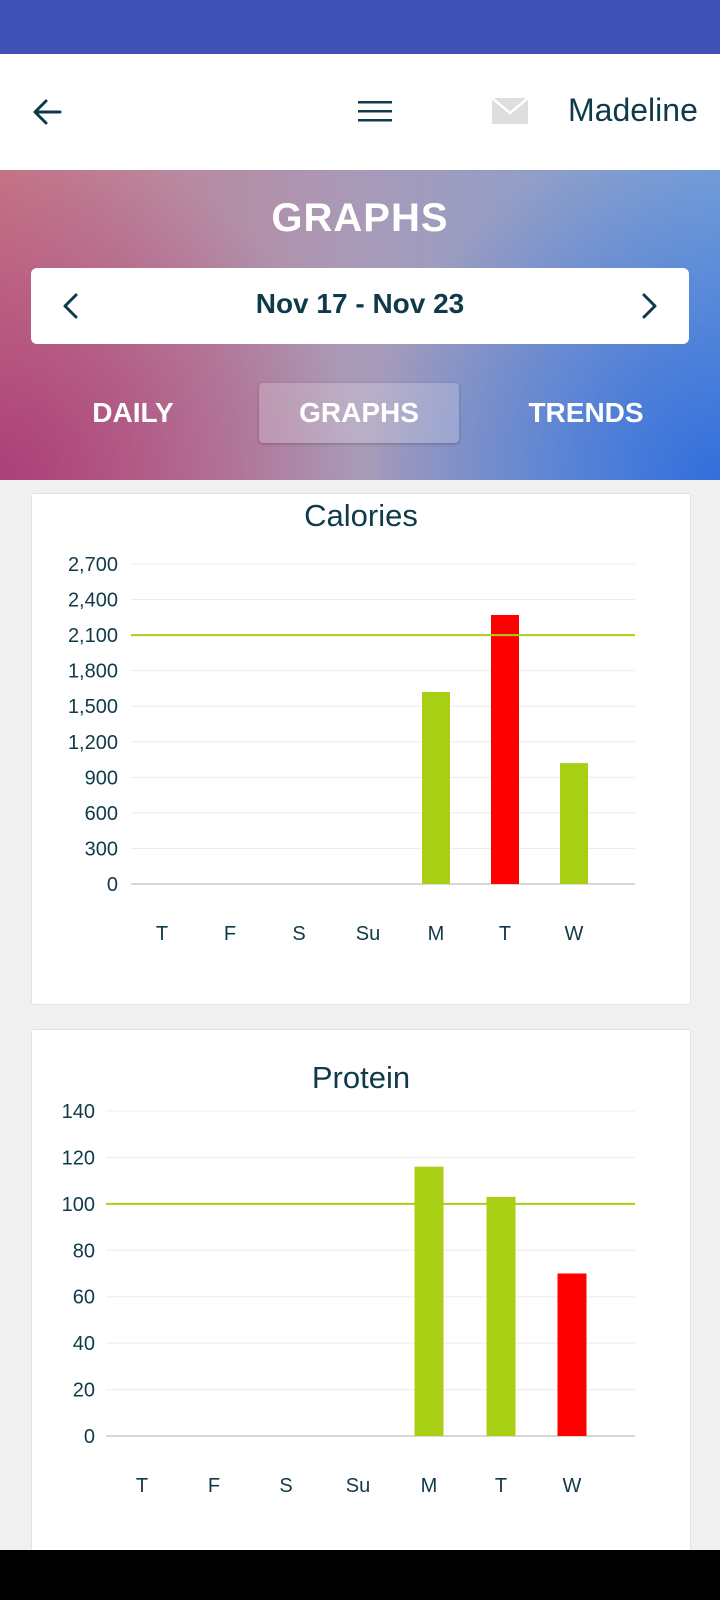 This screenshot has width=720, height=1600. I want to click on y-tick-label: 100, so click(78, 1205).